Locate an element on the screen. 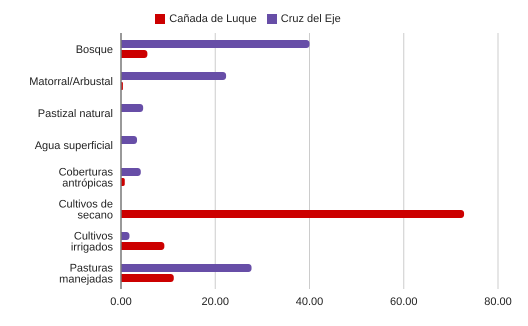  x-tick-label: 60.00 is located at coordinates (404, 302).